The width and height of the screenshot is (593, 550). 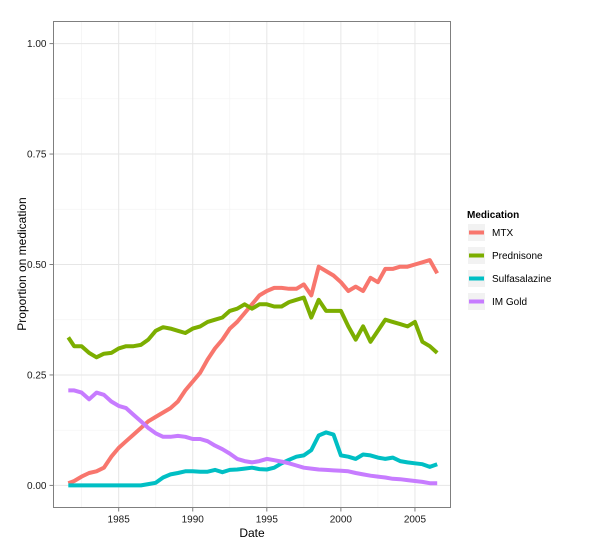 I want to click on series-line-prednisone, so click(x=252, y=327).